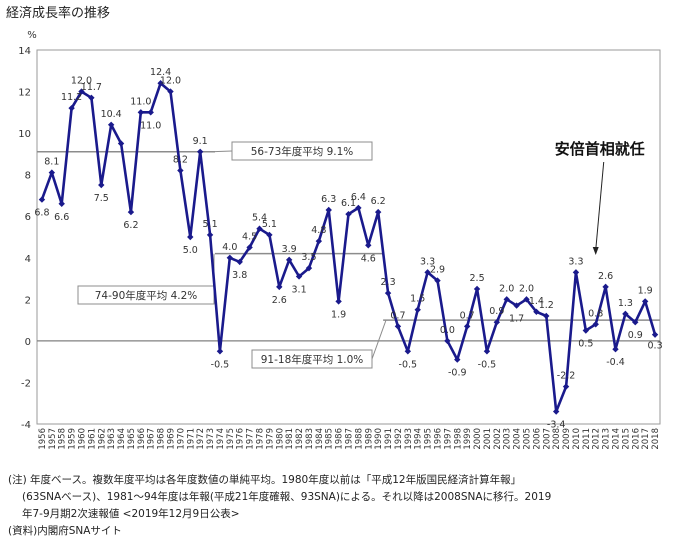 Image resolution: width=688 pixels, height=552 pixels. Describe the element at coordinates (358, 197) in the screenshot. I see `data-label: 6.4` at that location.